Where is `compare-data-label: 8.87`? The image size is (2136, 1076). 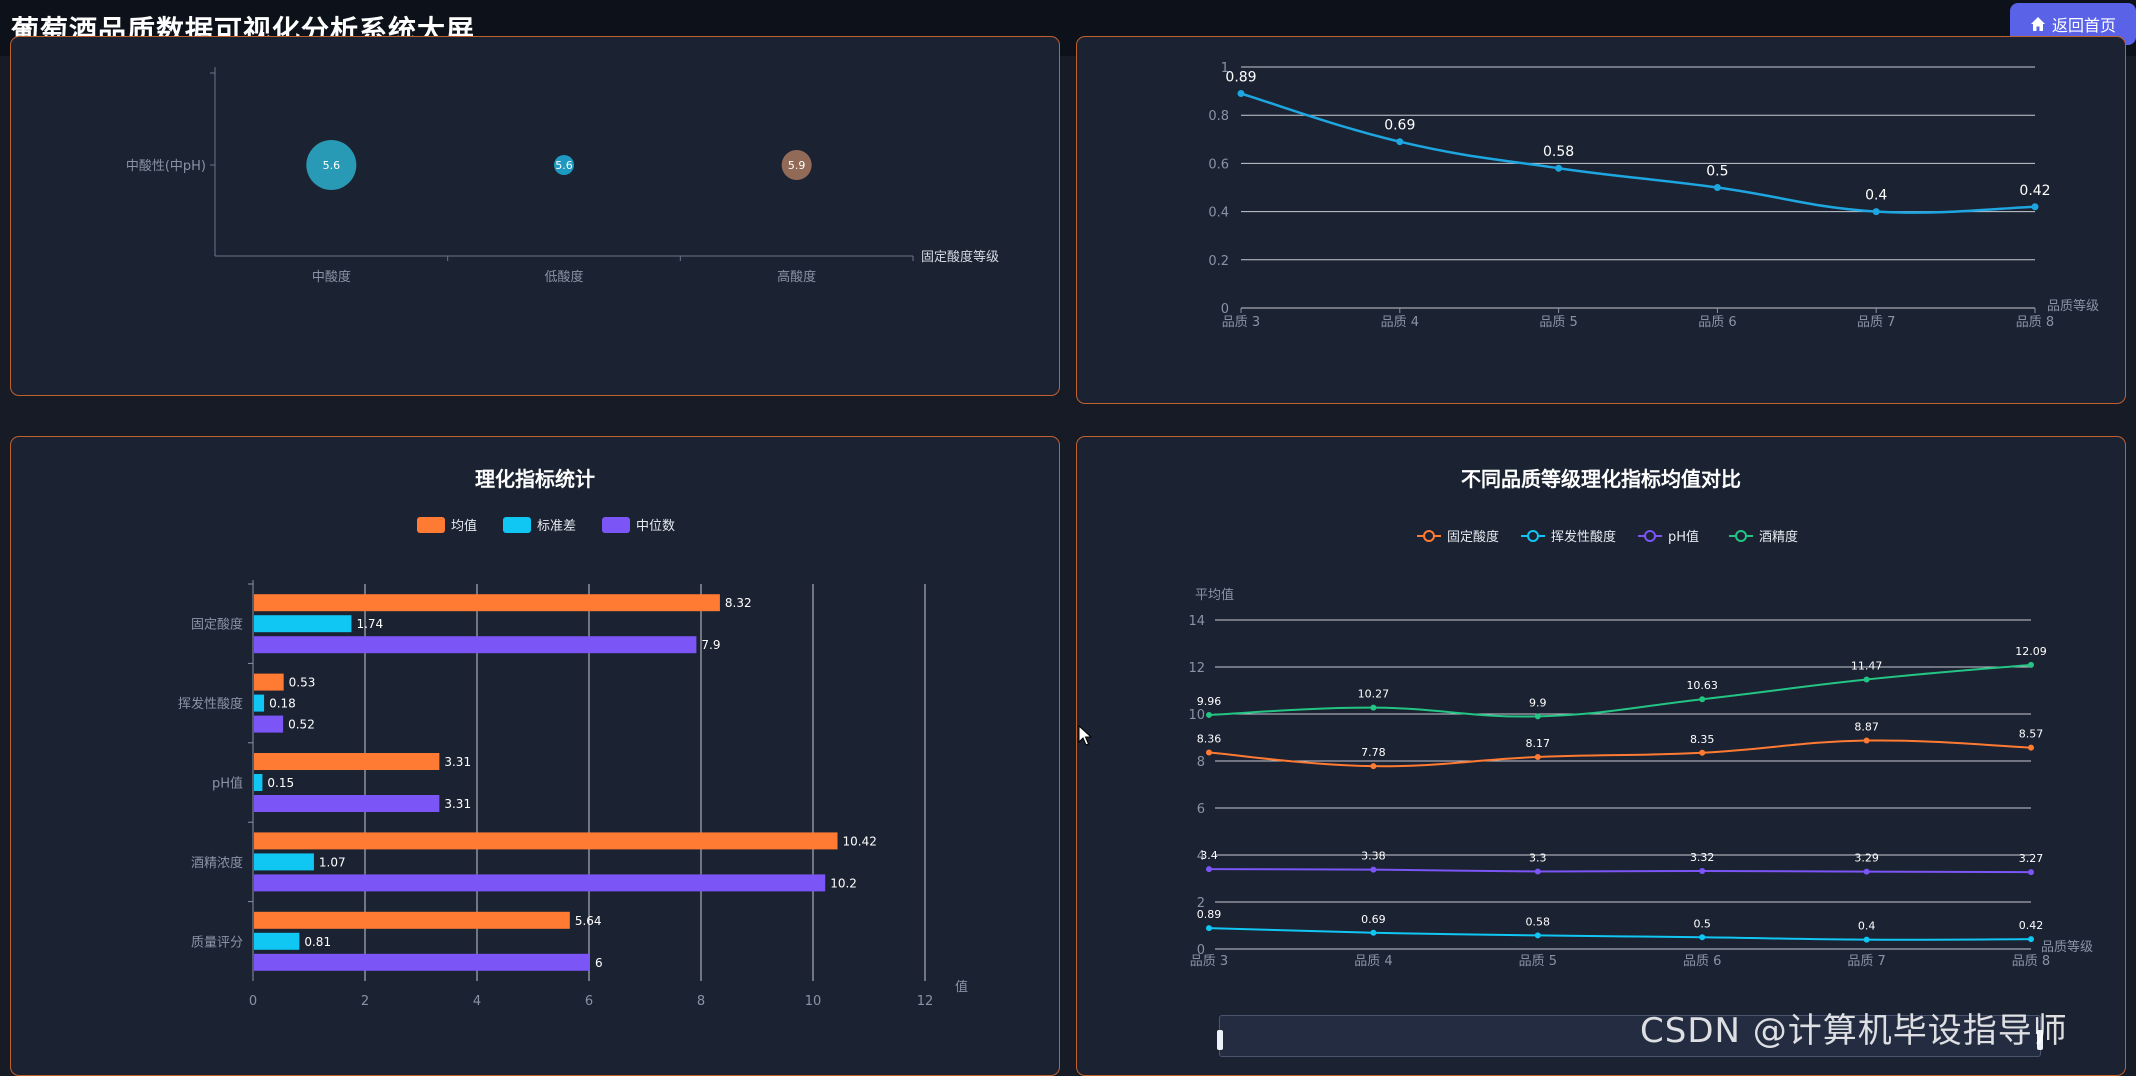 compare-data-label: 8.87 is located at coordinates (1866, 727).